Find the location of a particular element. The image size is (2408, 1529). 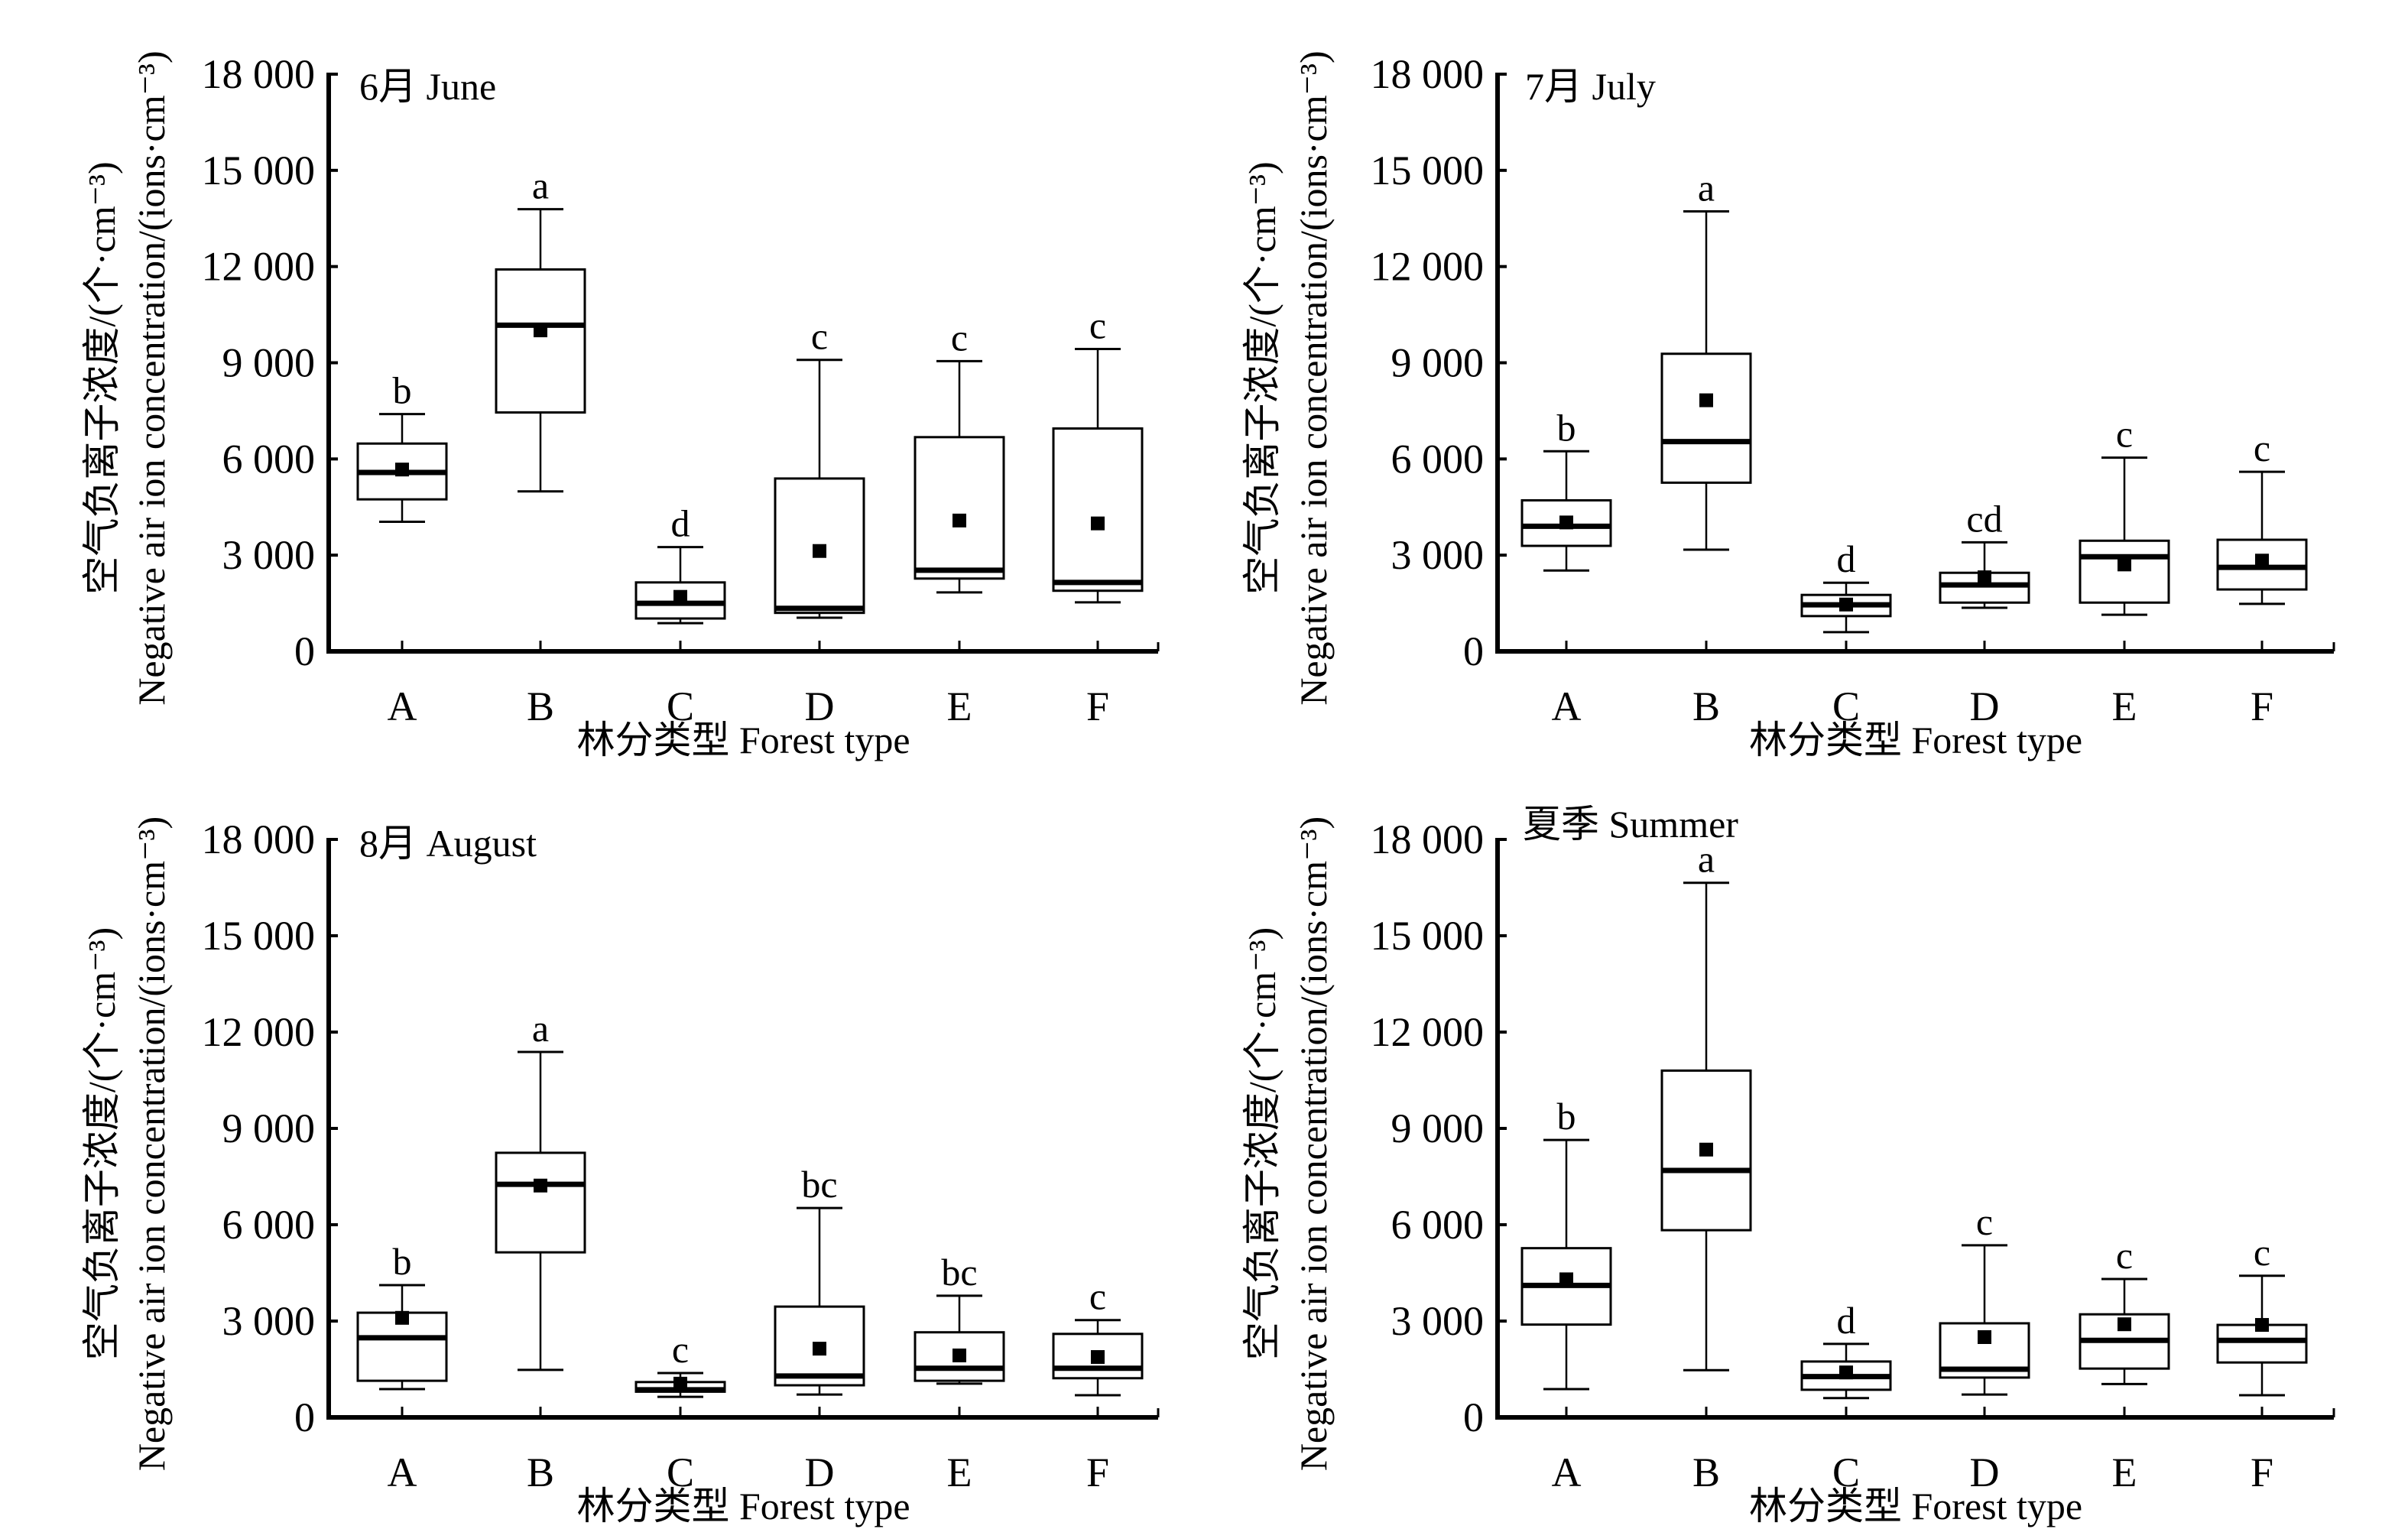

significance-label: cd is located at coordinates (1984, 518).